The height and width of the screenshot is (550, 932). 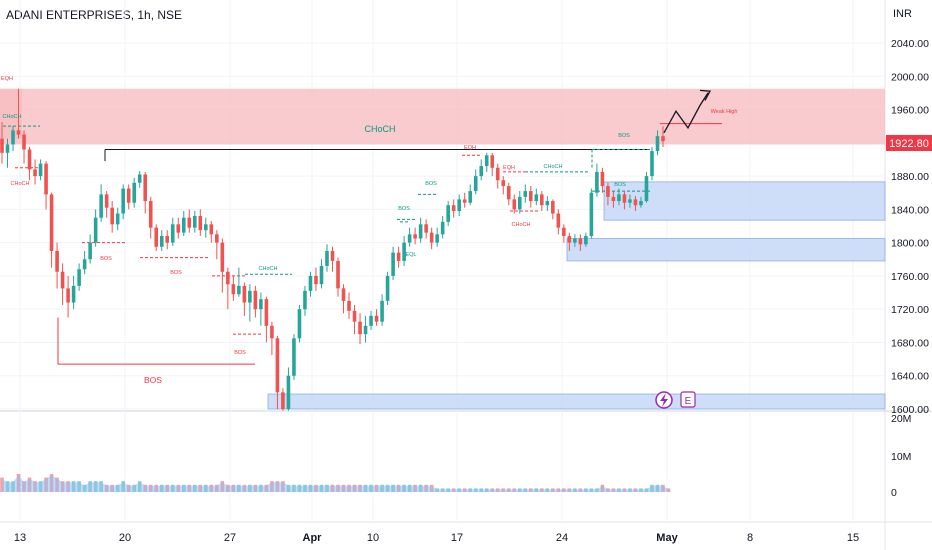 I want to click on volume-tick-label: 10M, so click(x=901, y=457).